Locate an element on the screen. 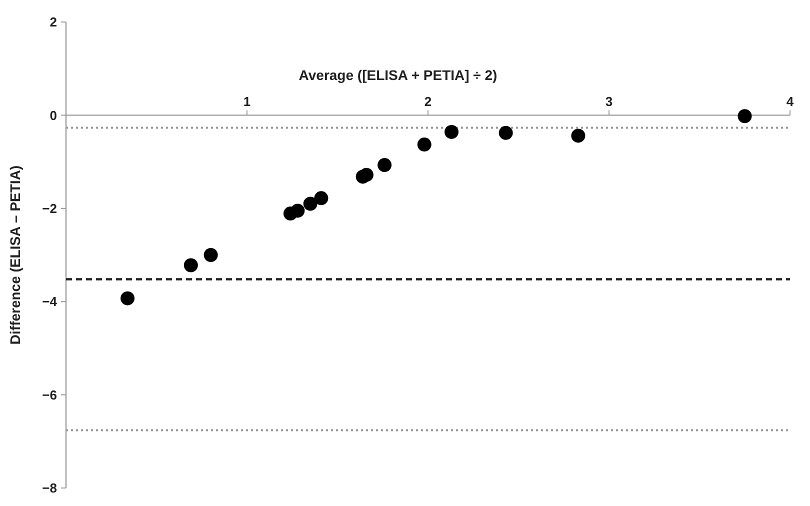 The image size is (810, 506). y-tick-label: −4 is located at coordinates (50, 302).